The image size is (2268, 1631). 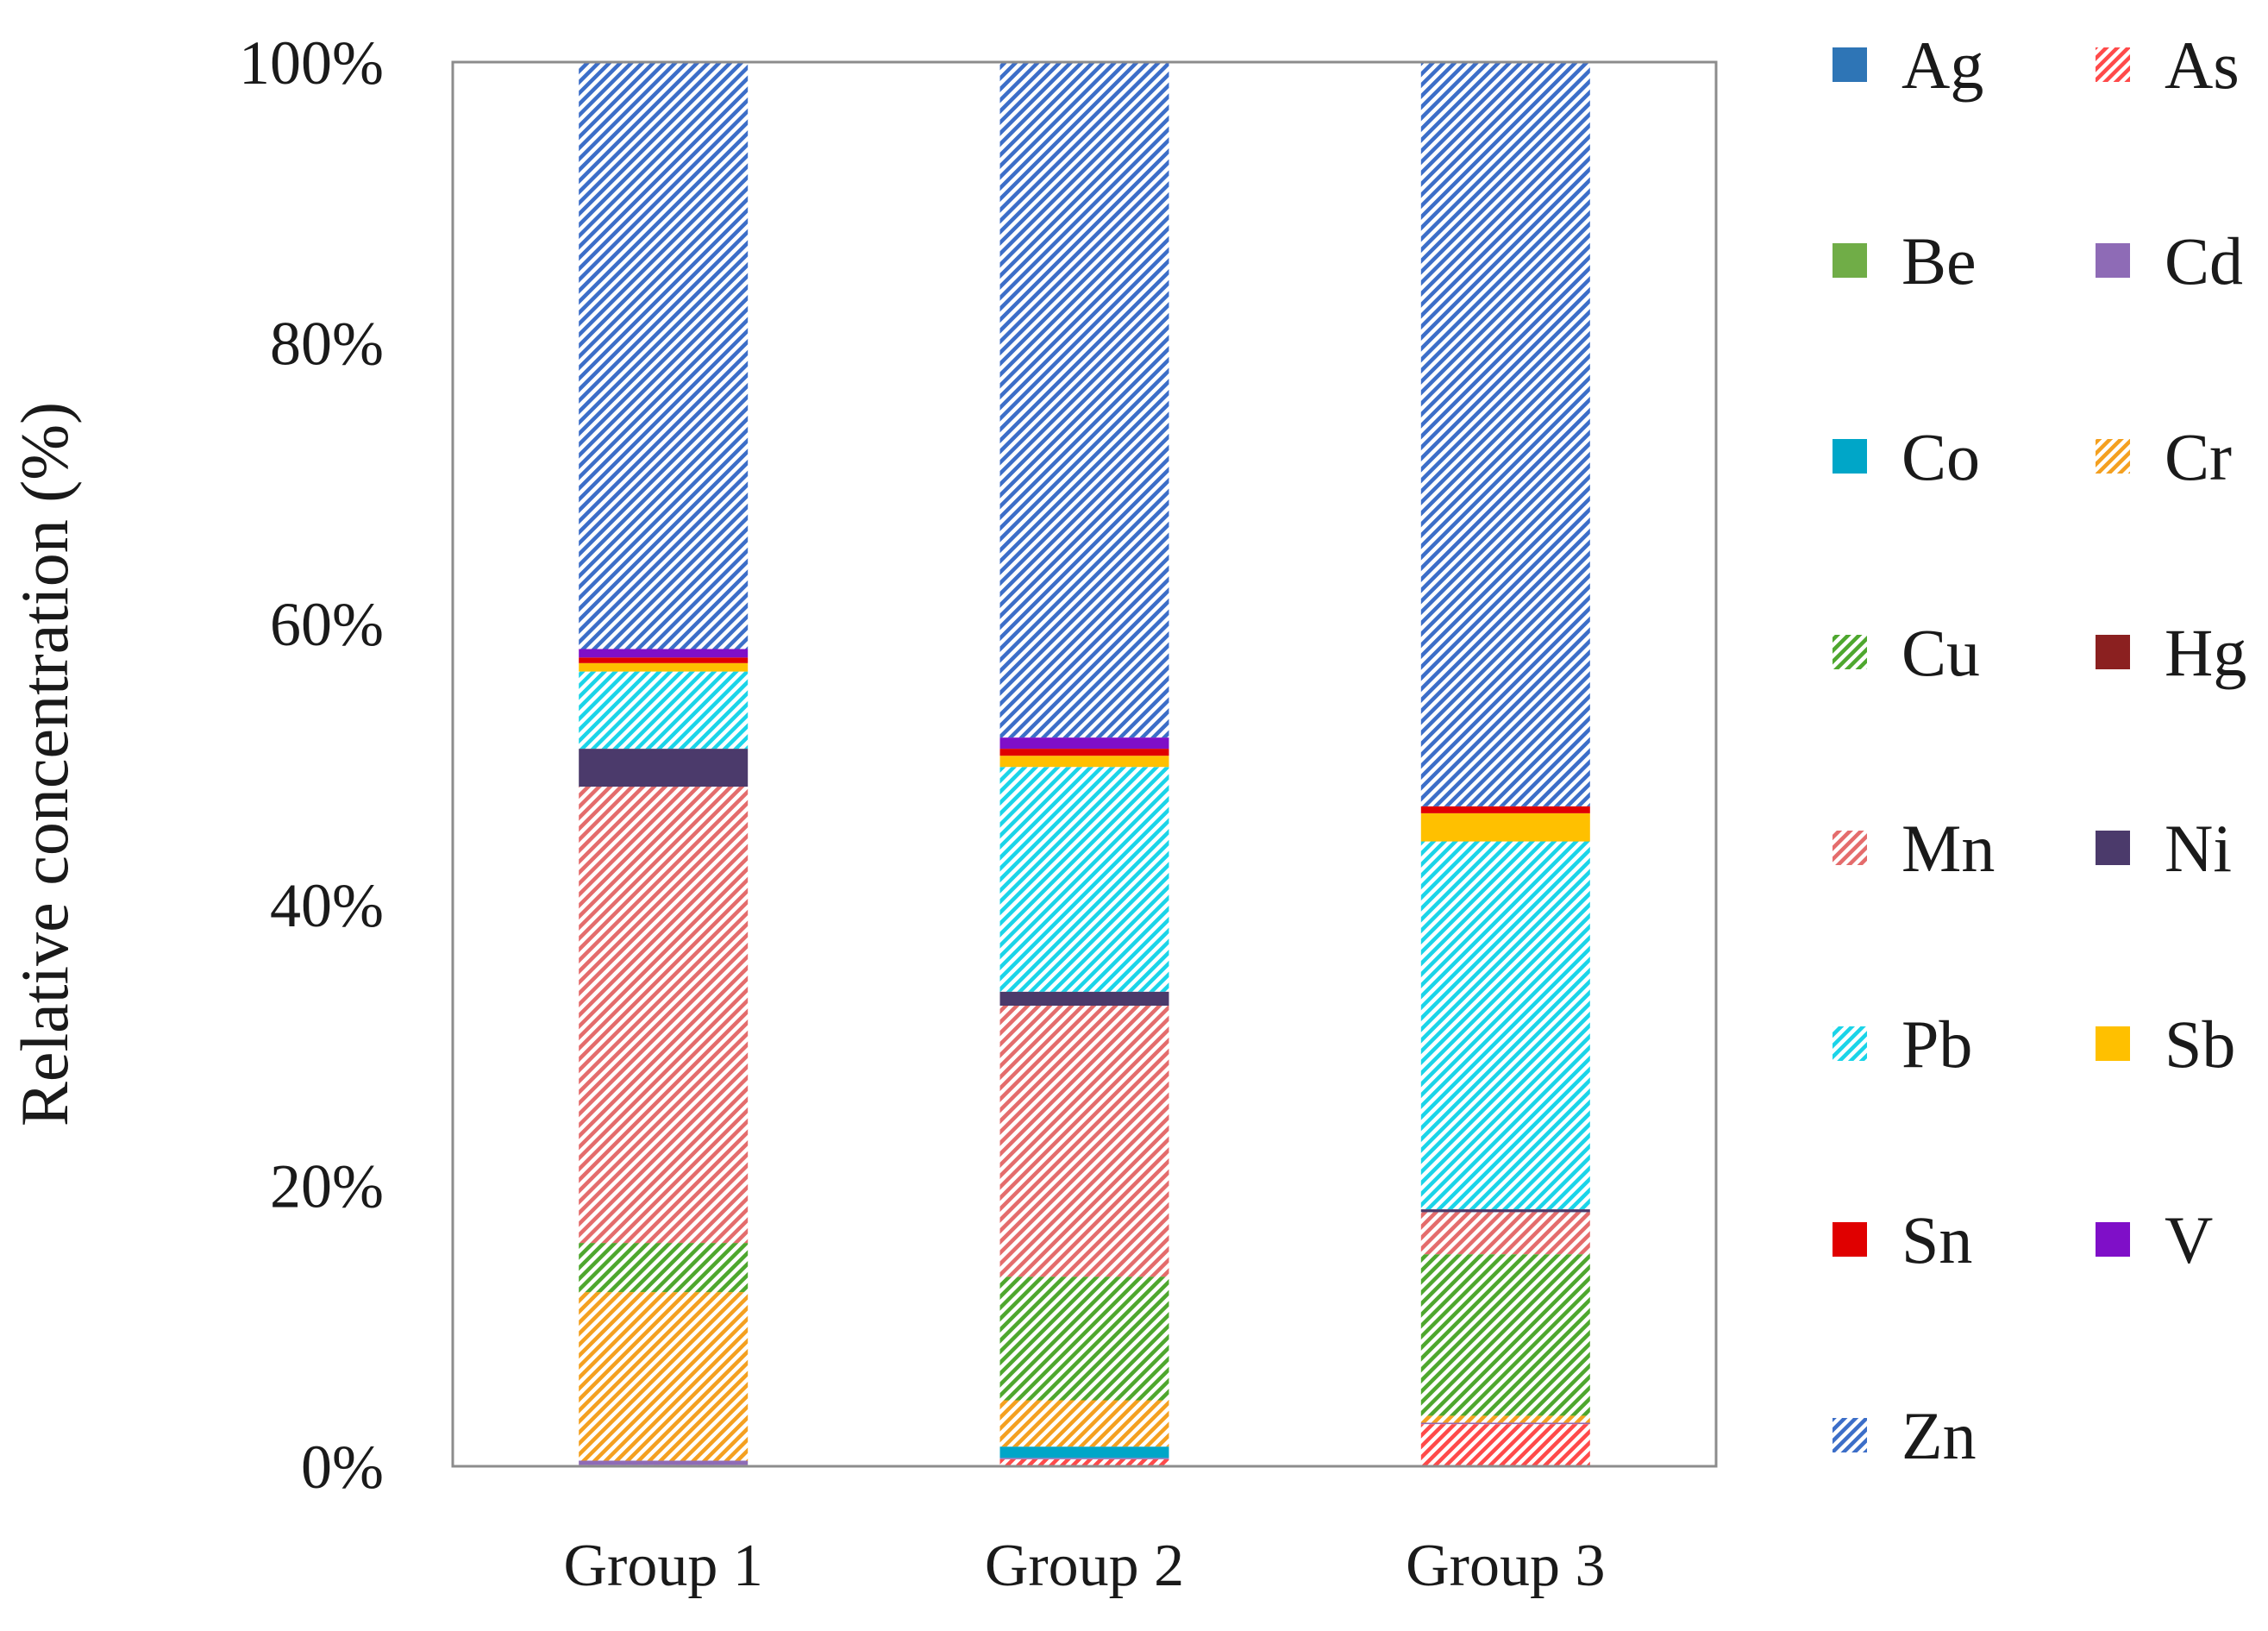 I want to click on bar-segment-group-3-cu, so click(x=1505, y=1335).